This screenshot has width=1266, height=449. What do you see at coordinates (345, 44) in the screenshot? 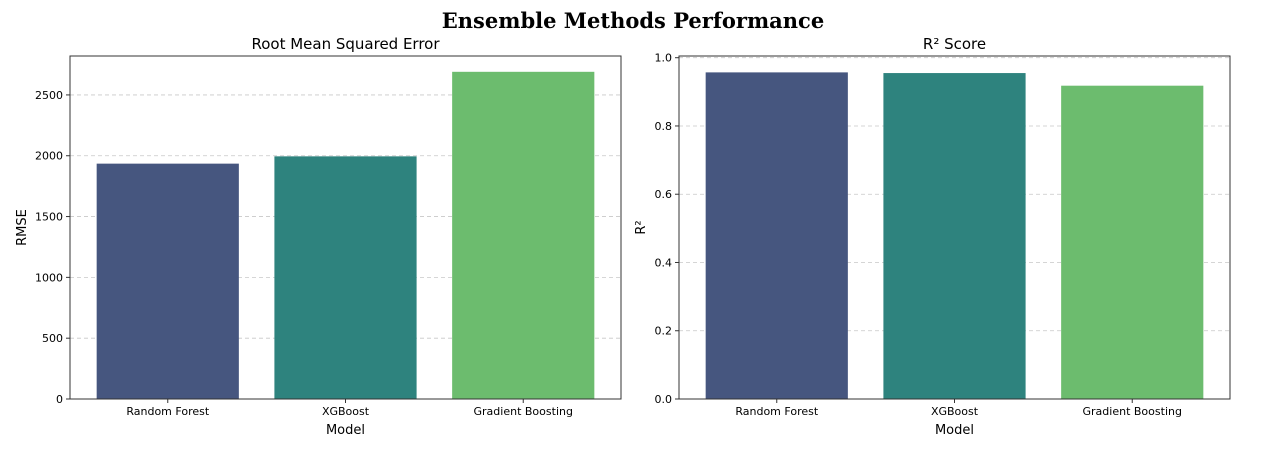
I see `chart-title: Root Mean Squared Error` at bounding box center [345, 44].